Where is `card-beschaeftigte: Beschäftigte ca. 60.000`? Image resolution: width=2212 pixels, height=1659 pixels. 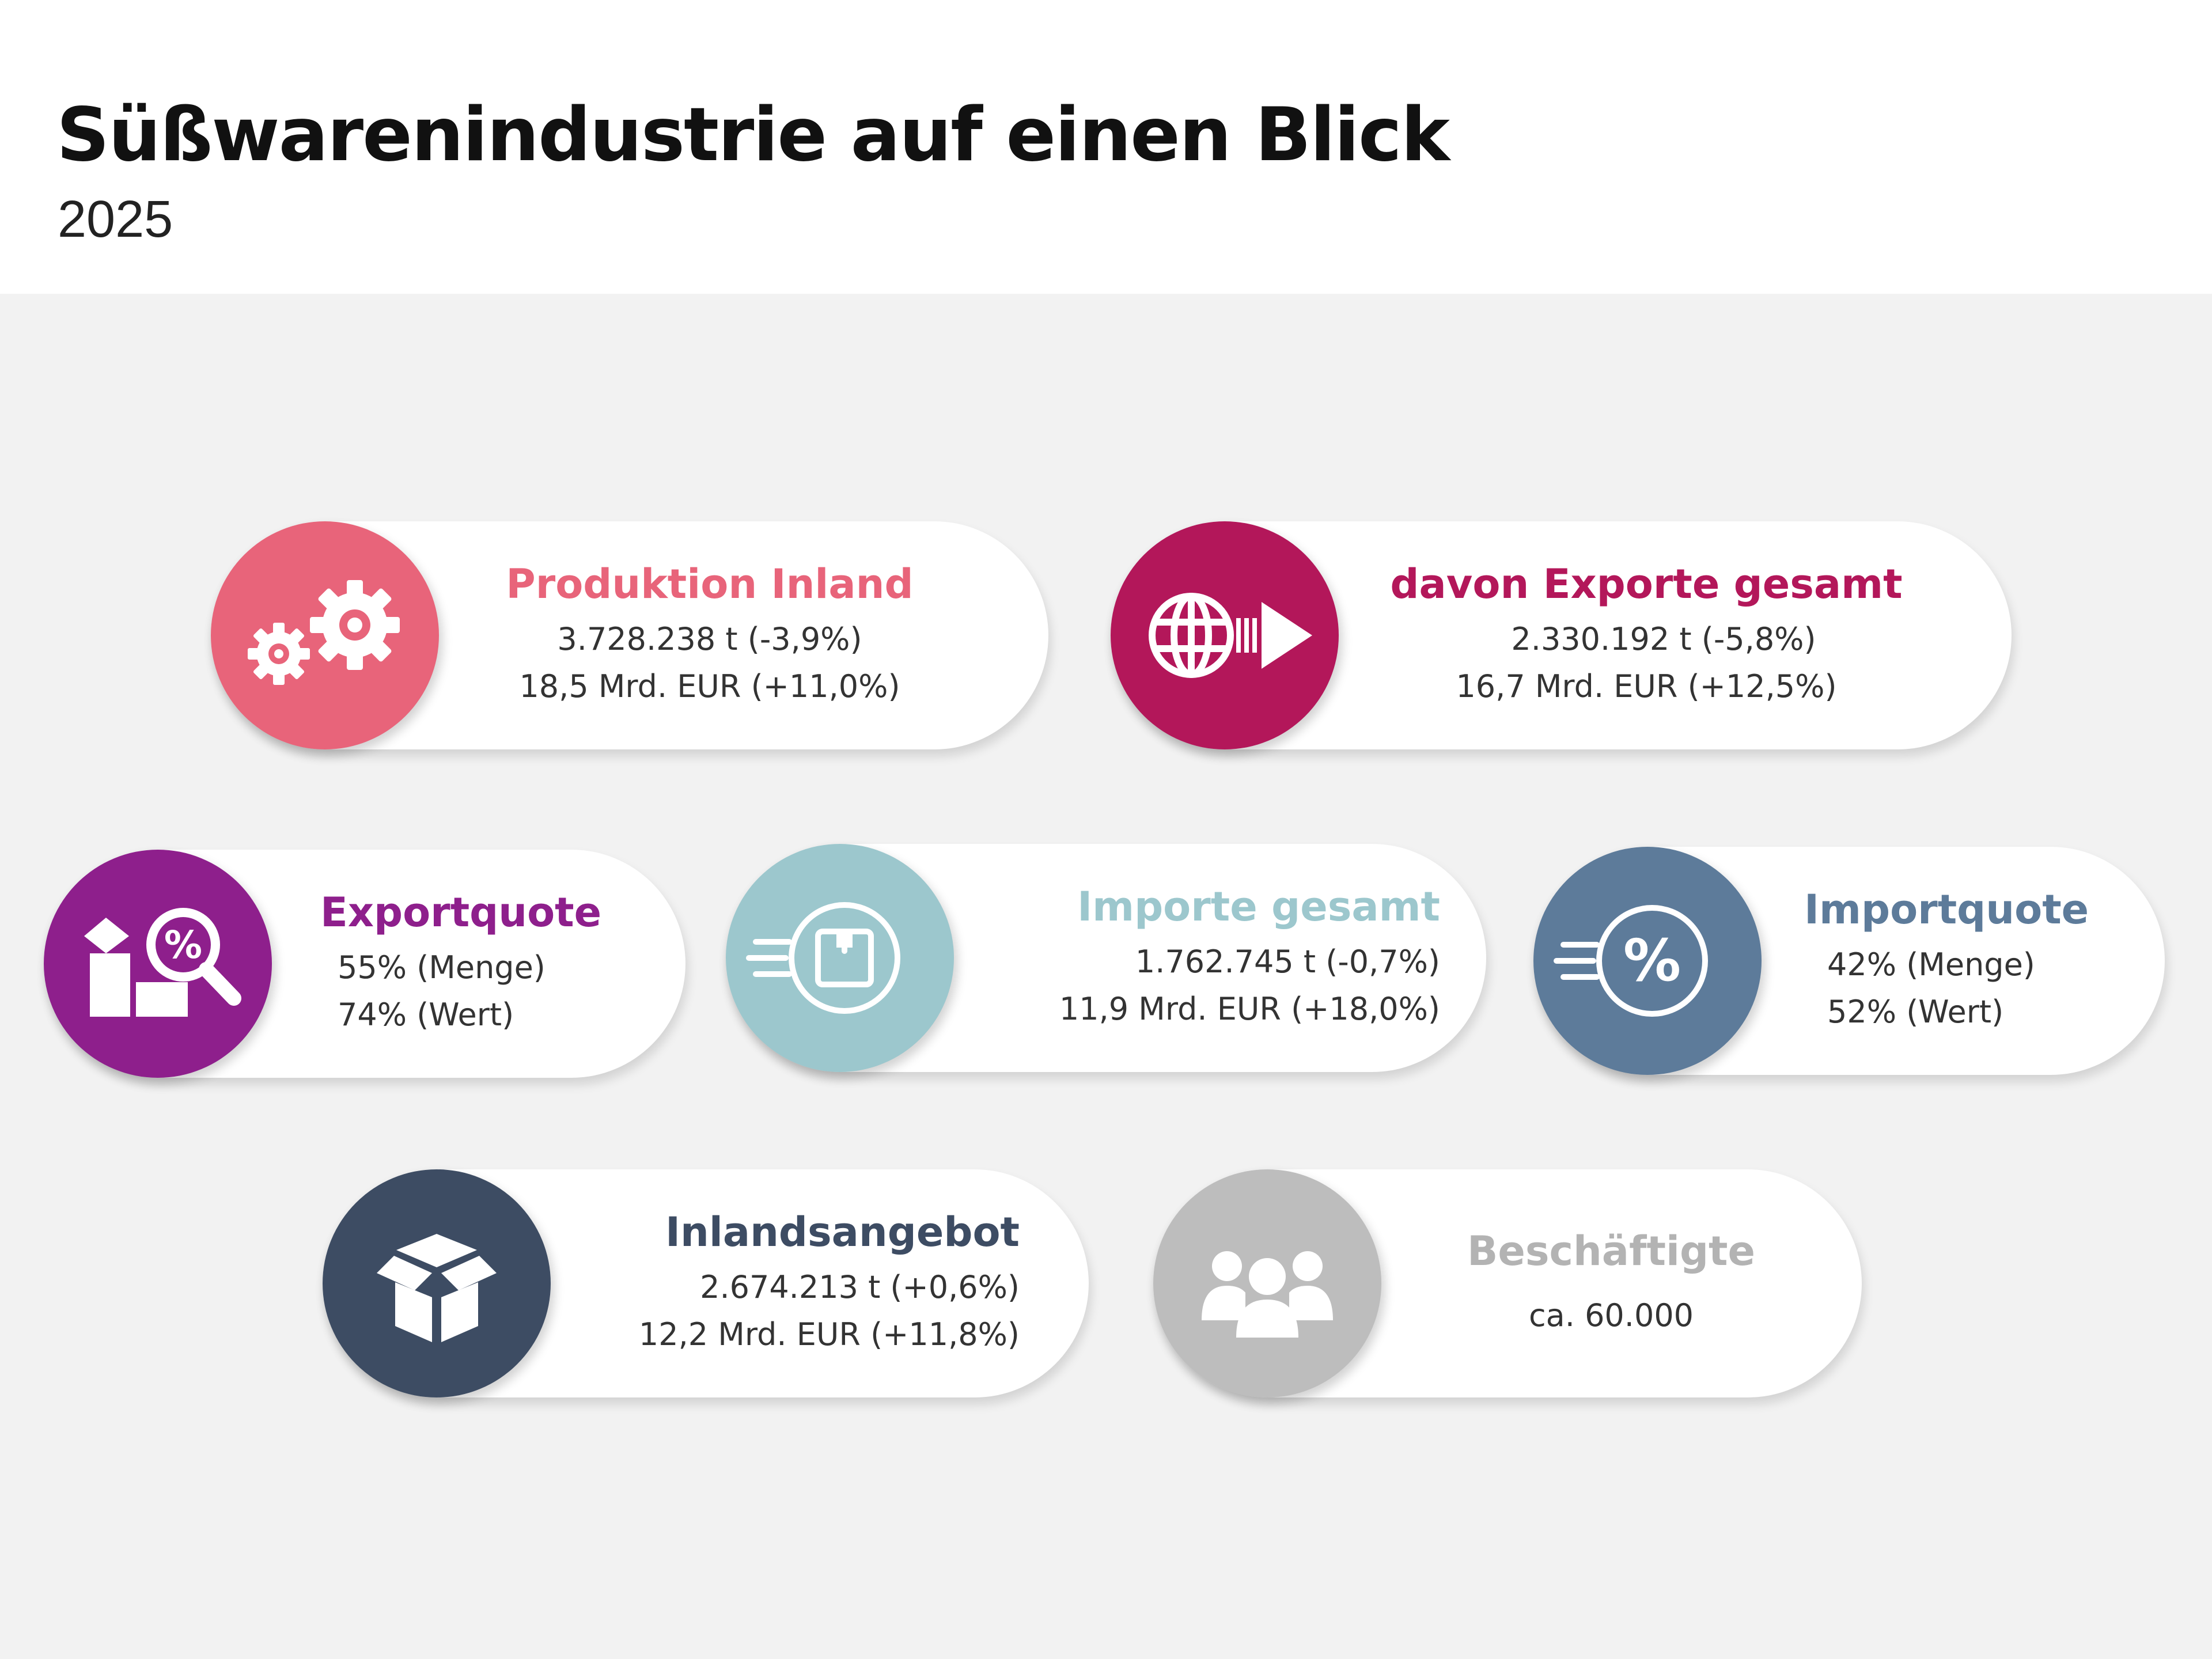
card-beschaeftigte: Beschäftigte ca. 60.000 is located at coordinates (1507, 1283).